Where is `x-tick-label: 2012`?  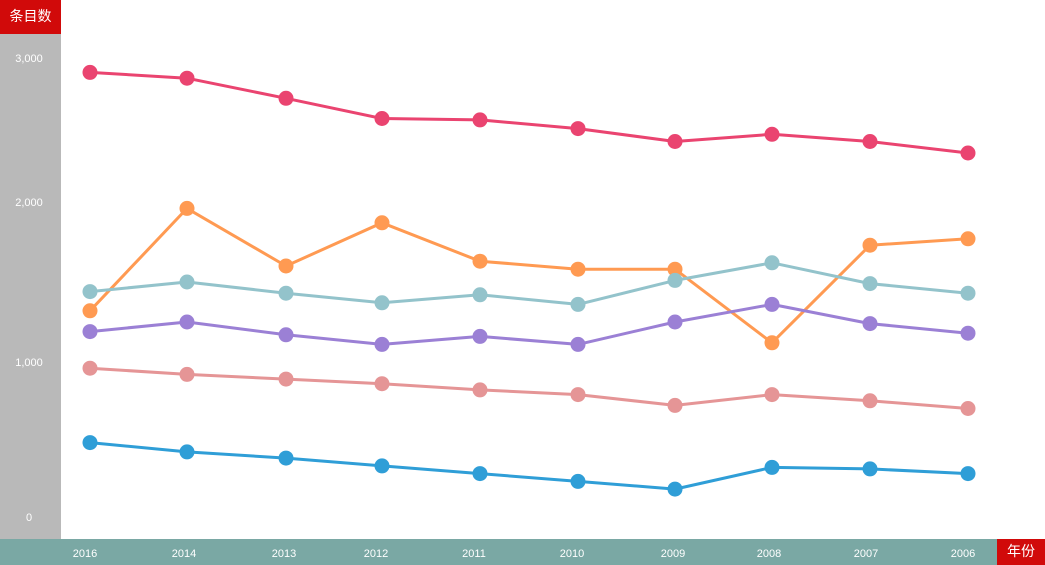
x-tick-label: 2012 is located at coordinates (376, 554).